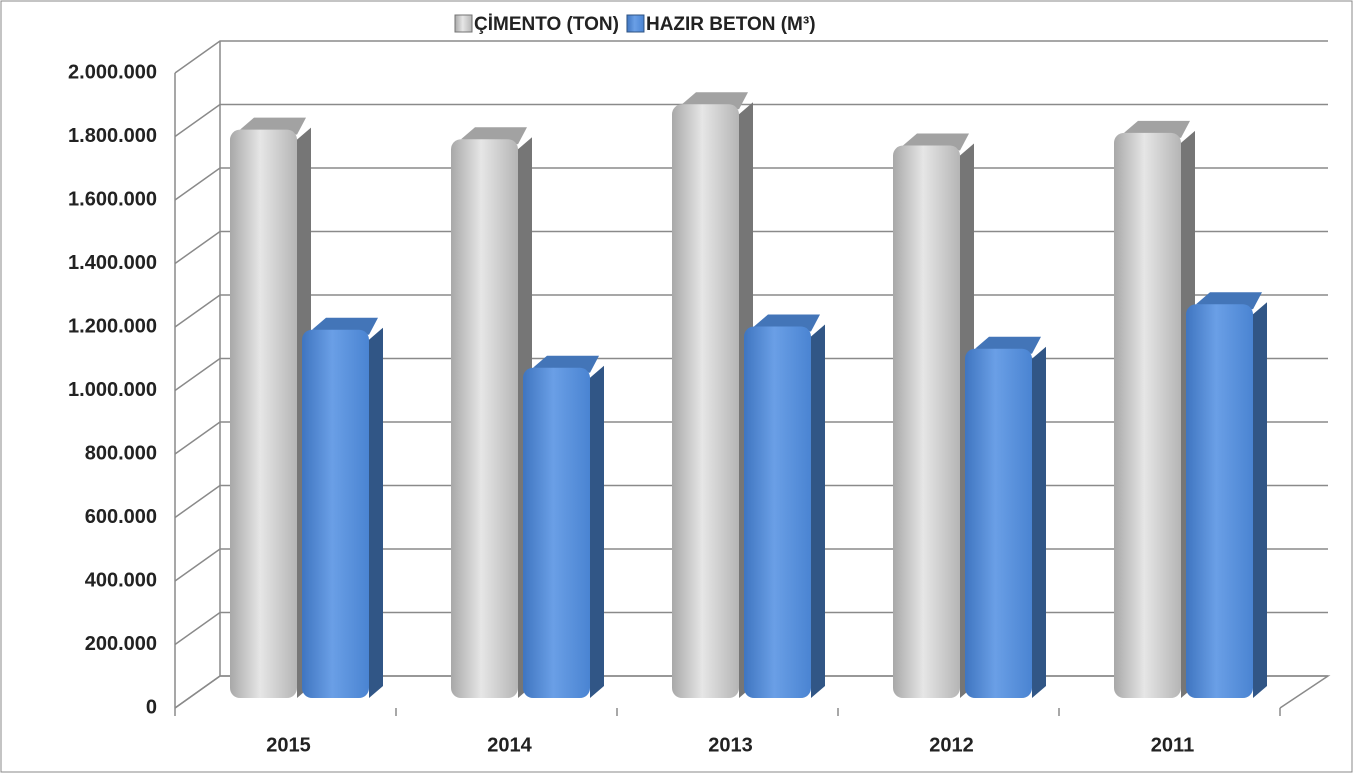 The height and width of the screenshot is (773, 1353). Describe the element at coordinates (731, 24) in the screenshot. I see `legend-label: HAZIR BETON (M³)` at that location.